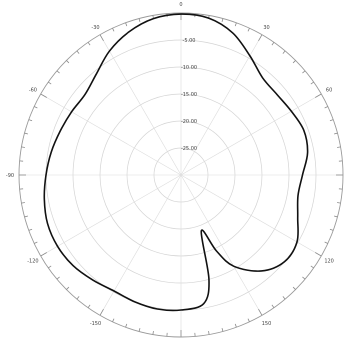 Image resolution: width=344 pixels, height=344 pixels. Describe the element at coordinates (33, 91) in the screenshot. I see `angle-label: -60` at that location.